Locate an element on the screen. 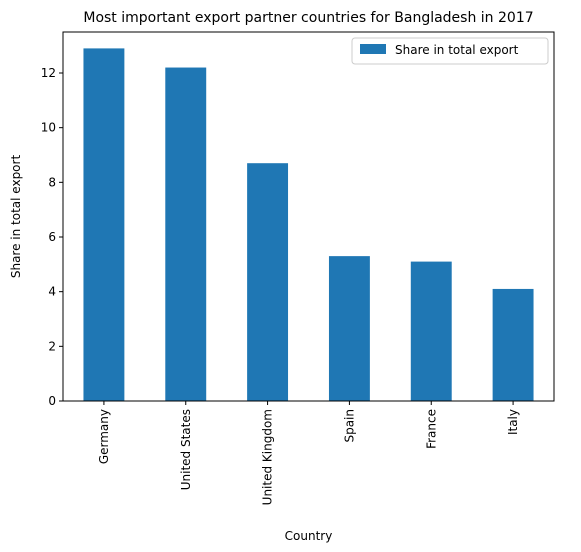  y-axis-label: Share in total export is located at coordinates (16, 217).